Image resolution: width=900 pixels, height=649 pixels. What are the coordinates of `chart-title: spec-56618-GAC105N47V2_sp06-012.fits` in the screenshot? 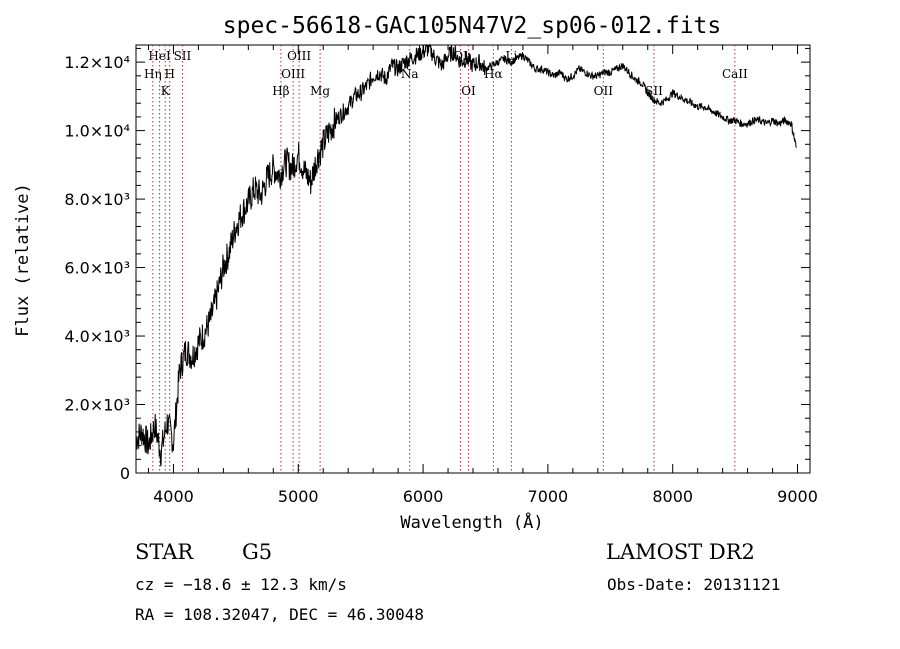 It's located at (472, 26).